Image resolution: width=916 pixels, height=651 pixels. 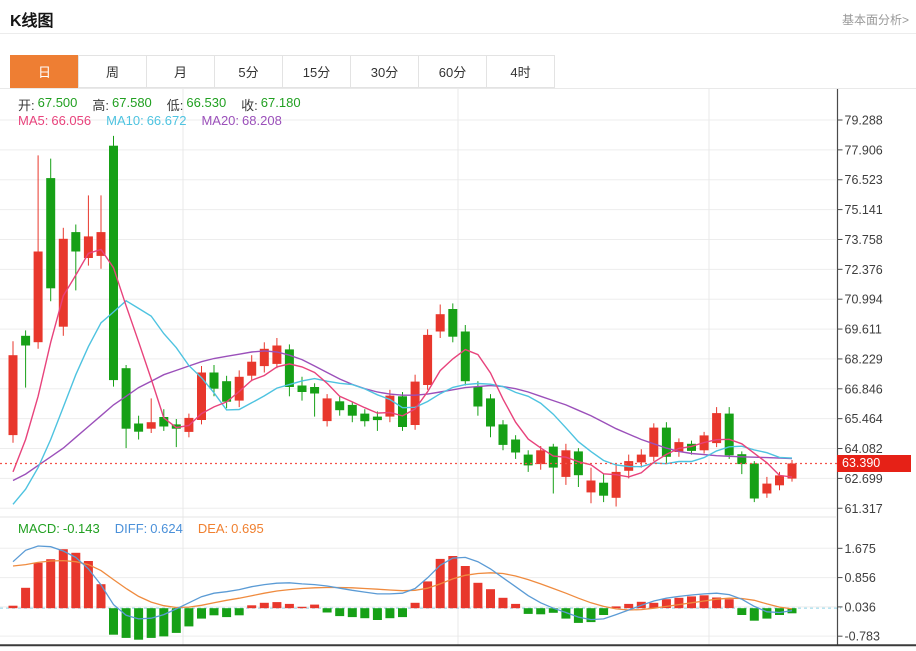 I want to click on tab-4hour: 4时, so click(x=520, y=71).